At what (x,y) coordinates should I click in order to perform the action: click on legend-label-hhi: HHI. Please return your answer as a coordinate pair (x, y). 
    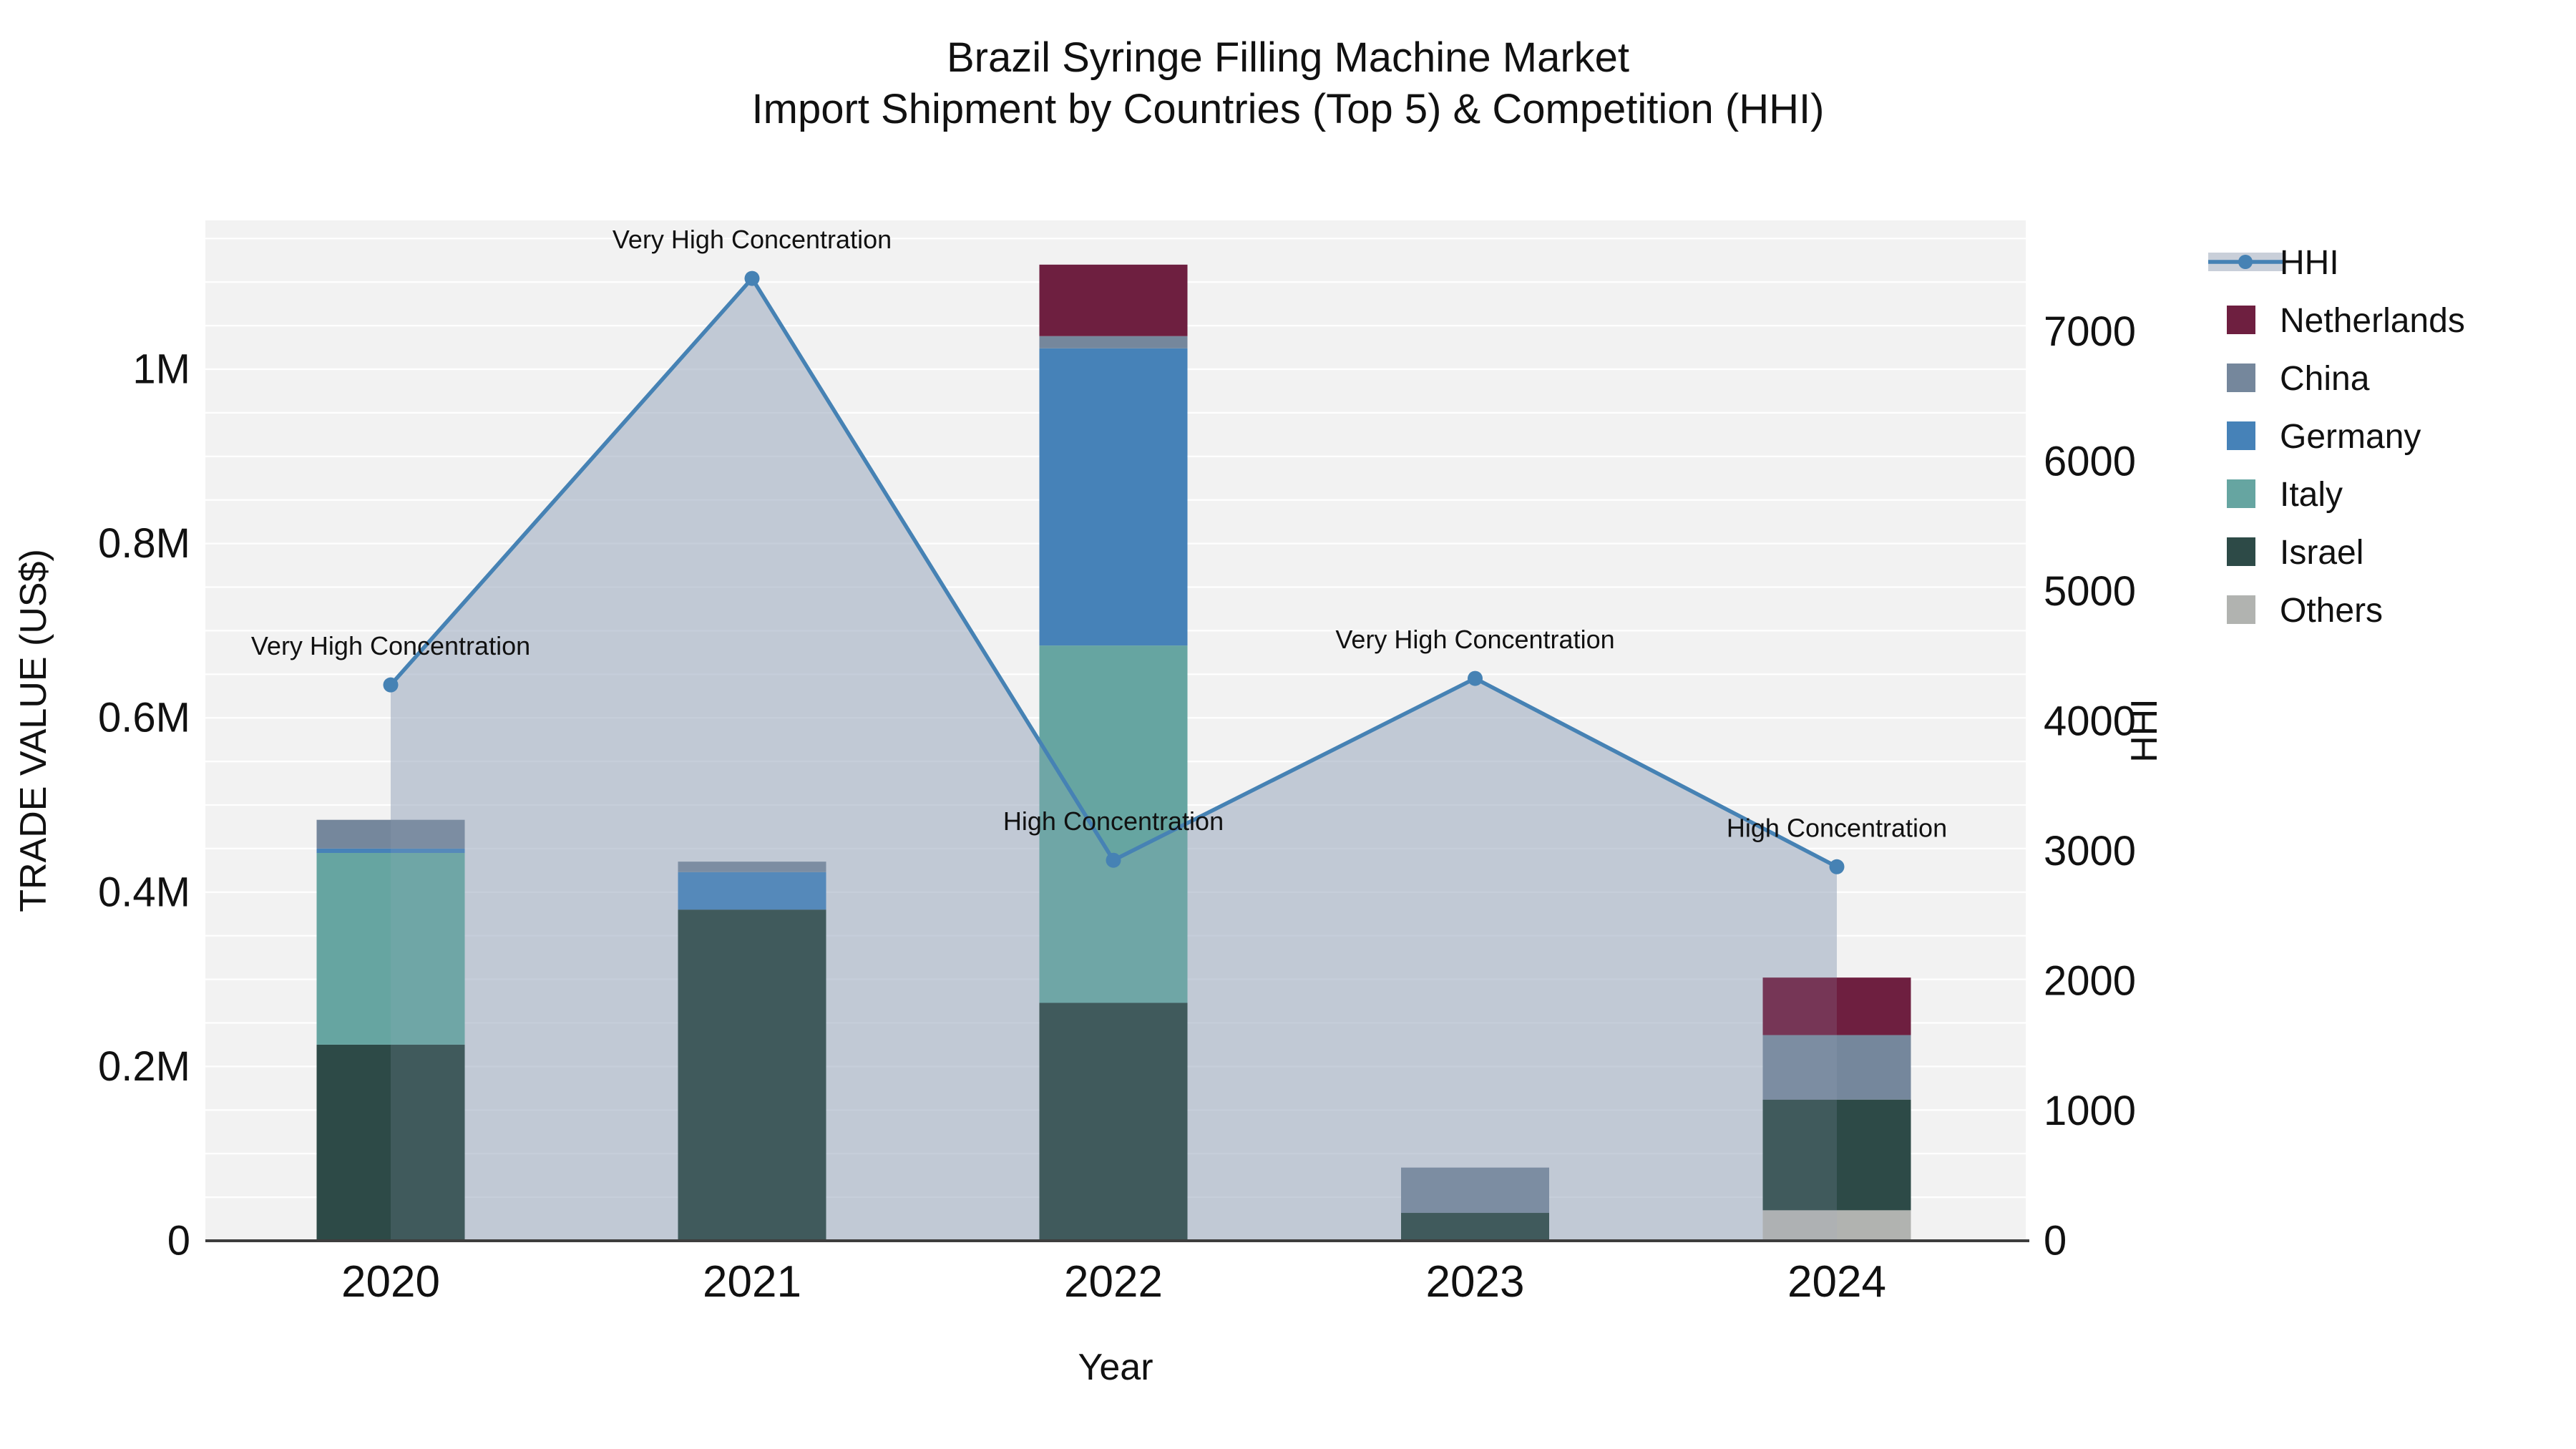
    Looking at the image, I should click on (2309, 263).